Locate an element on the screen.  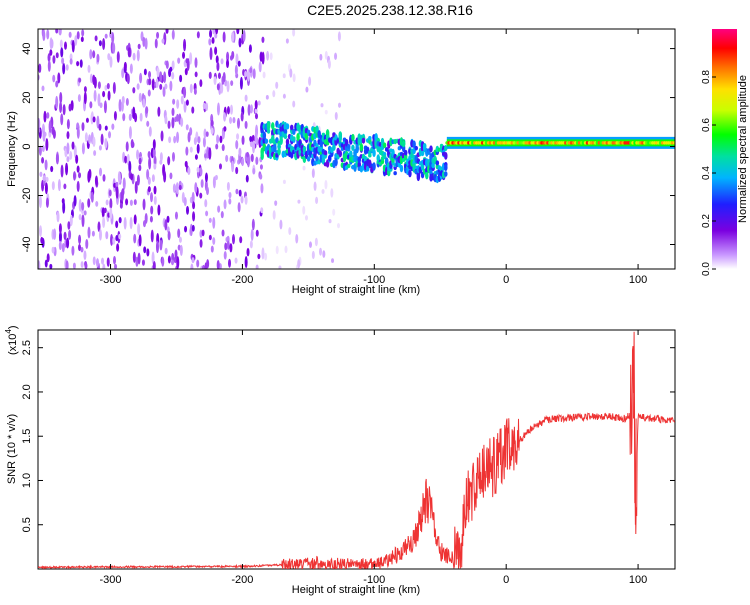
spectrogram-x-tick-label: 100 is located at coordinates (638, 280).